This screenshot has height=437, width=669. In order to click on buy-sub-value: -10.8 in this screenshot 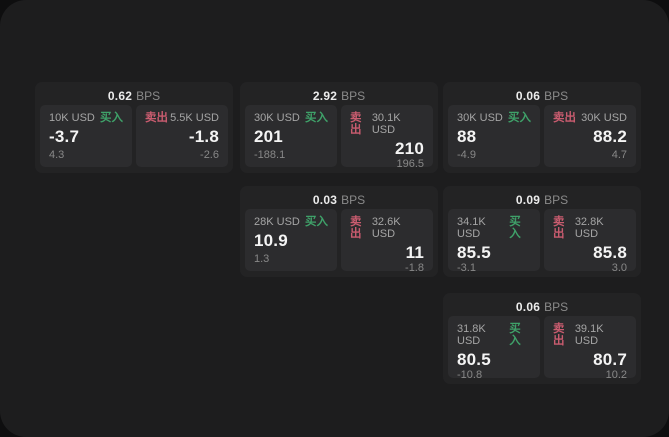, I will do `click(470, 375)`.